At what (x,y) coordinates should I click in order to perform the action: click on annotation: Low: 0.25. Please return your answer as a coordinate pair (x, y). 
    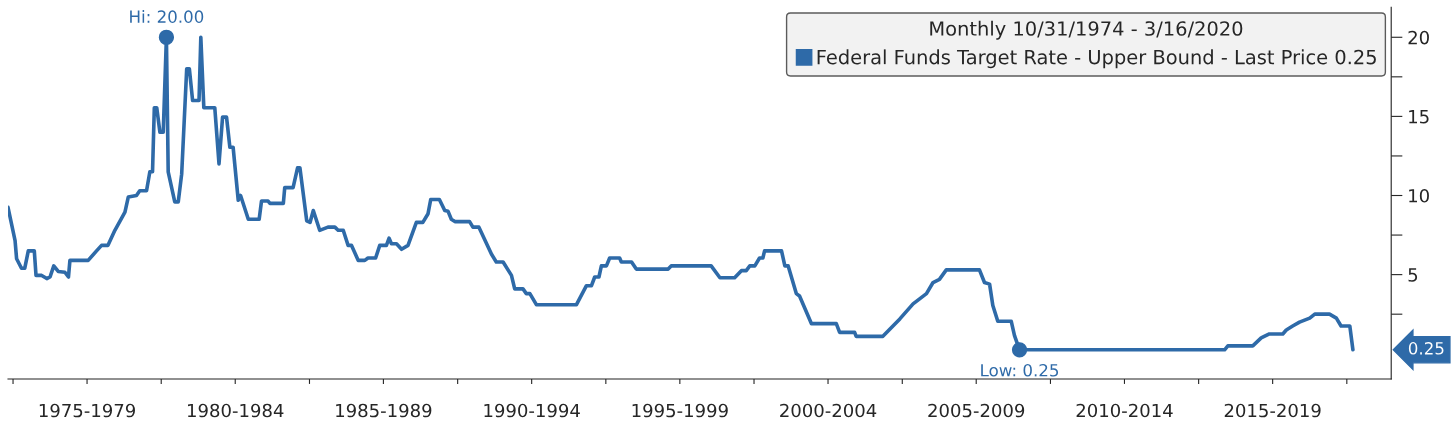
    Looking at the image, I should click on (1020, 370).